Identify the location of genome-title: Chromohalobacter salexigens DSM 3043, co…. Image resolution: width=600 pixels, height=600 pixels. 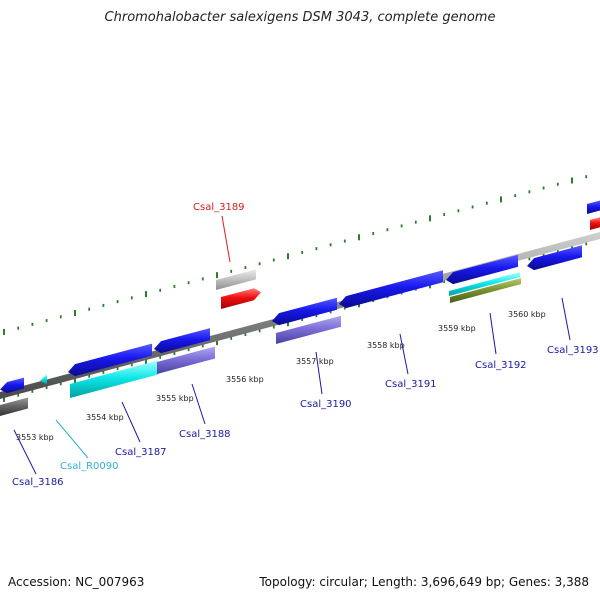
(300, 17).